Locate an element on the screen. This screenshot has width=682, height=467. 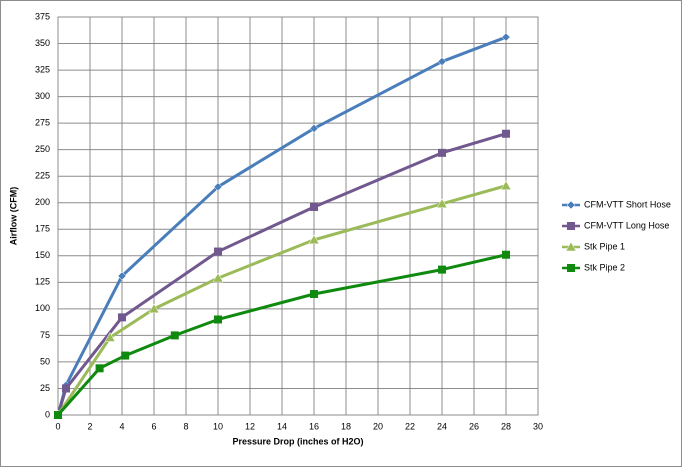
x-tick-label: 20 is located at coordinates (378, 426).